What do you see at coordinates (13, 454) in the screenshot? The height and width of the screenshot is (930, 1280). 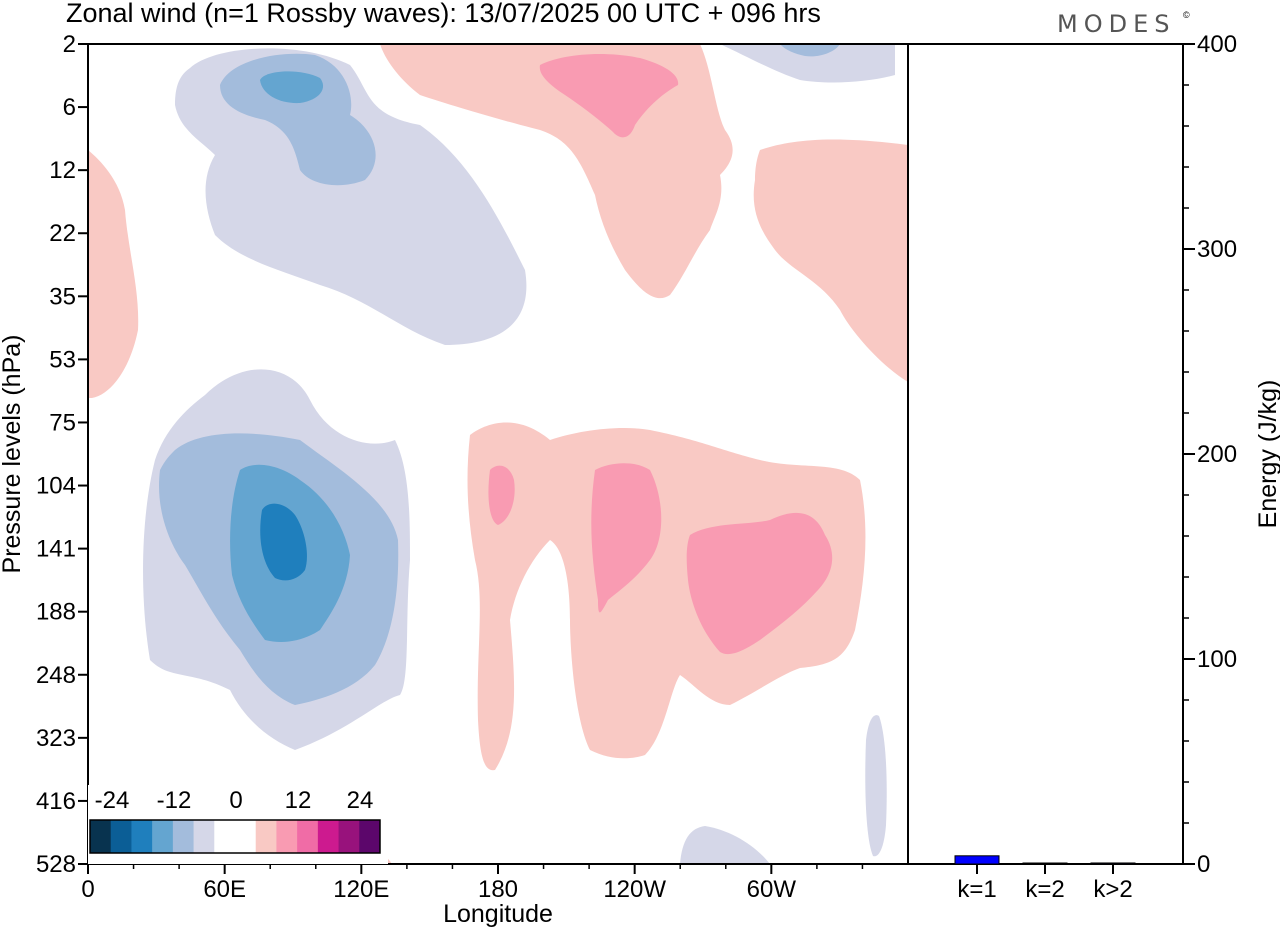 I see `y-axis-title: Pressure levels (hPa)` at bounding box center [13, 454].